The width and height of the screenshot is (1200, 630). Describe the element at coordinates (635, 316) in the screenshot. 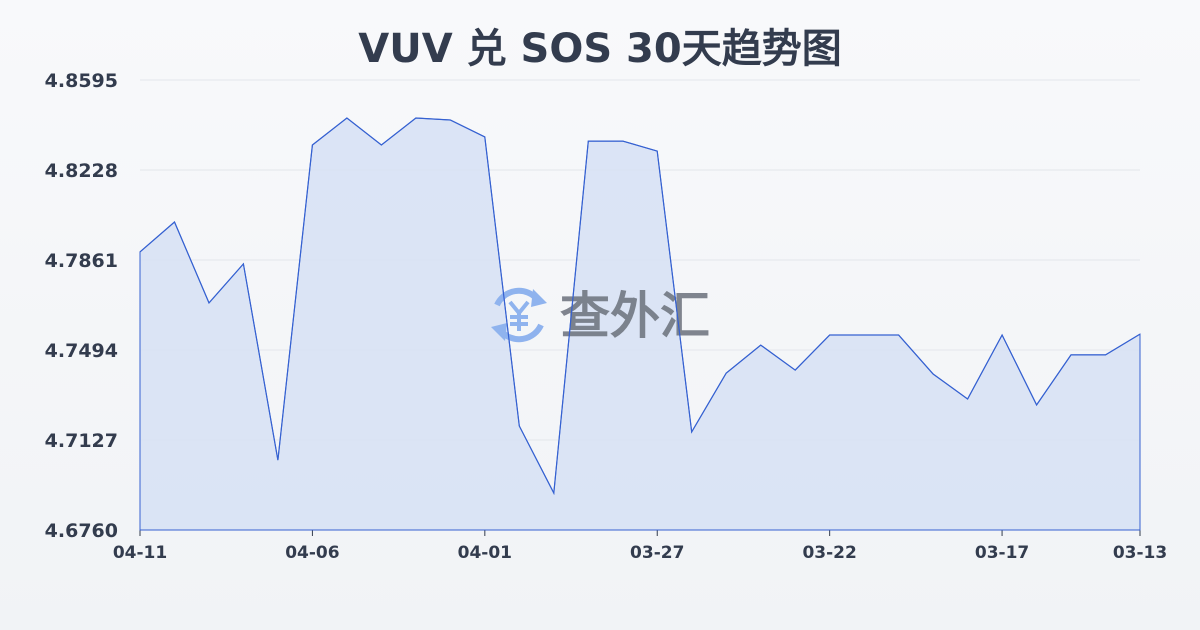

I see `watermark-text: 查外汇` at that location.